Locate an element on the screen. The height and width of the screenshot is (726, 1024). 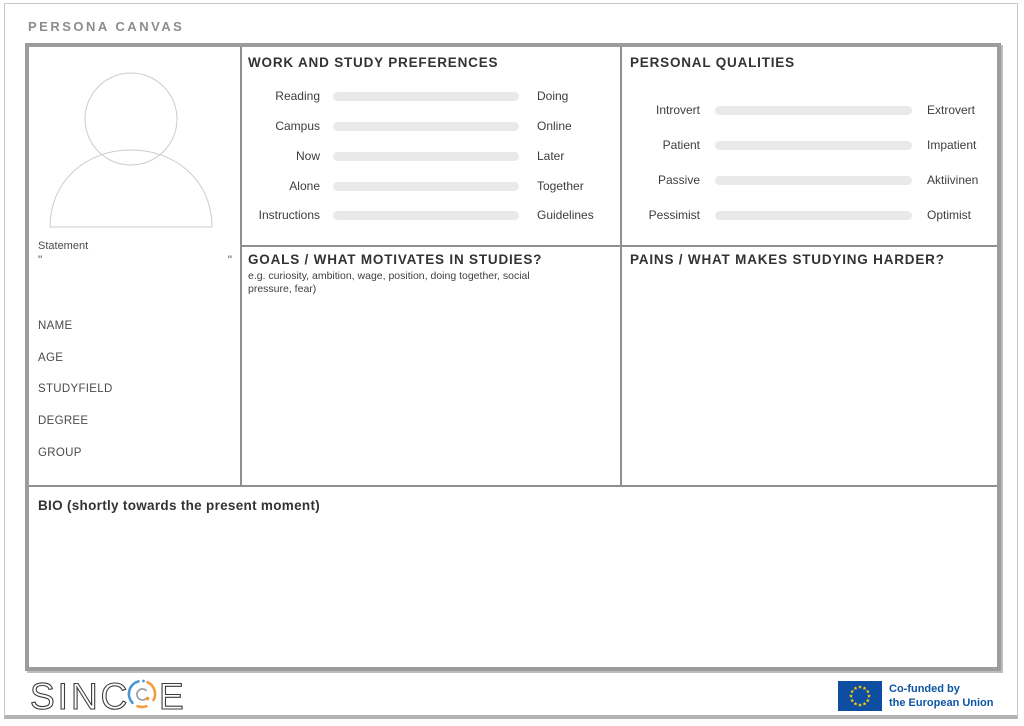
personal-qualities-title: PERSONAL QUALITIES is located at coordinates (712, 62).